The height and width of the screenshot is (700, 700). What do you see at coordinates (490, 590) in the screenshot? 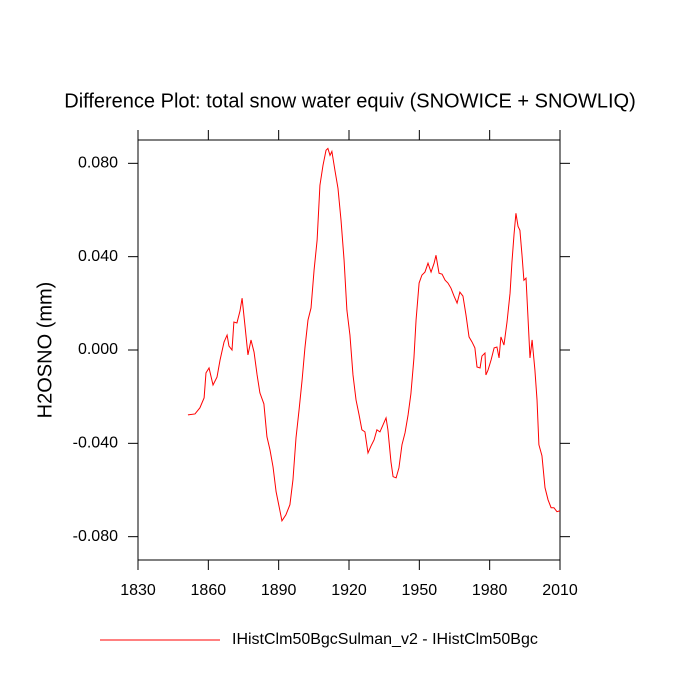
I see `x-tick-label: 1980` at bounding box center [490, 590].